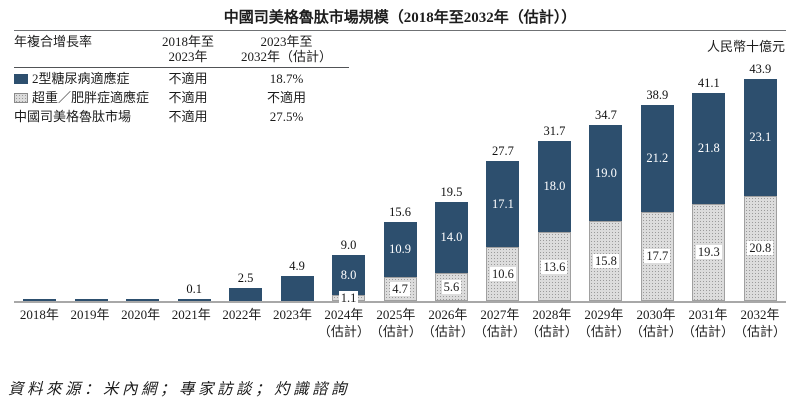  What do you see at coordinates (187, 41) in the screenshot?
I see `cagr-header-period1-line1: 2018年至` at bounding box center [187, 41].